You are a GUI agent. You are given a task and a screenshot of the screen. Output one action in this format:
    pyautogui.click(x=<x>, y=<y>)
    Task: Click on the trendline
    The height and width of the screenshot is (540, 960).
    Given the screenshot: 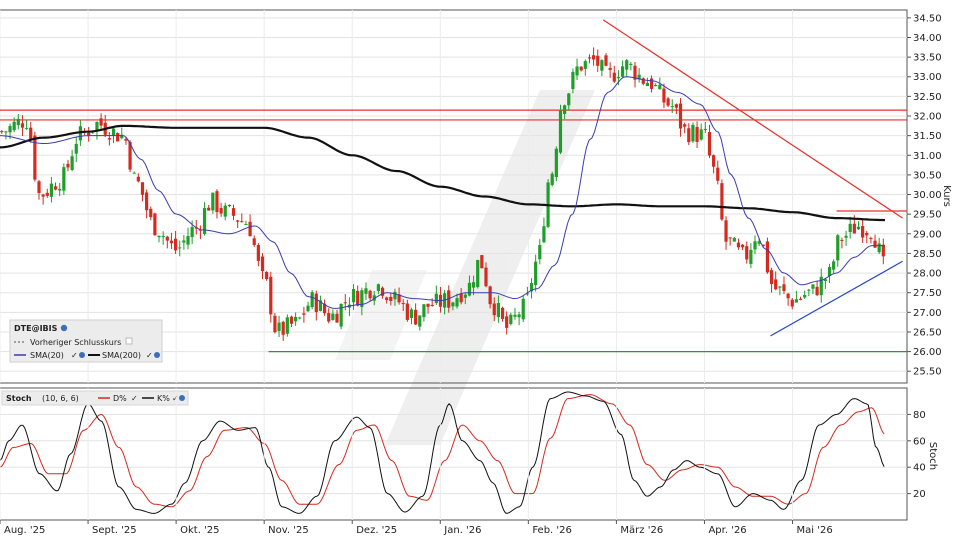 What is the action you would take?
    pyautogui.click(x=836, y=298)
    